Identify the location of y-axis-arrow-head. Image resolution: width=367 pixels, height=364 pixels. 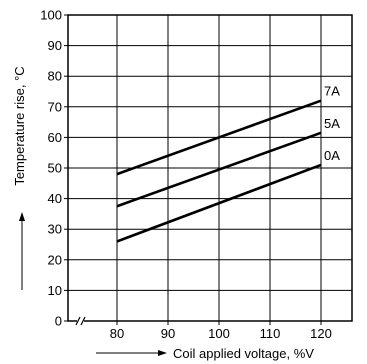
(22, 216).